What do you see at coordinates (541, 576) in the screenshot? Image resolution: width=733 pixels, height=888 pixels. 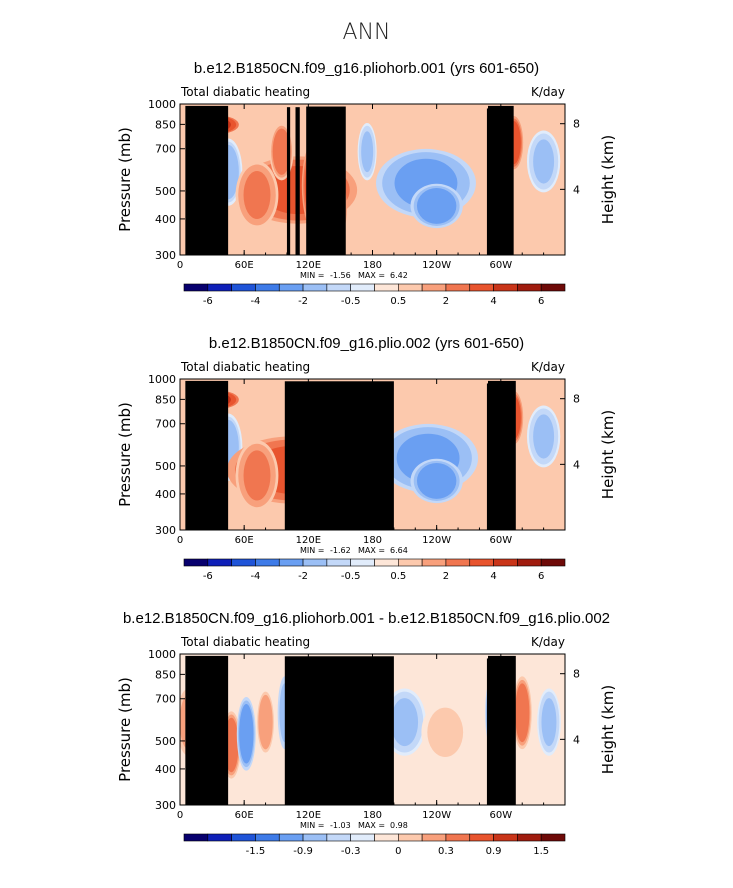 I see `colorbar-label: 6` at bounding box center [541, 576].